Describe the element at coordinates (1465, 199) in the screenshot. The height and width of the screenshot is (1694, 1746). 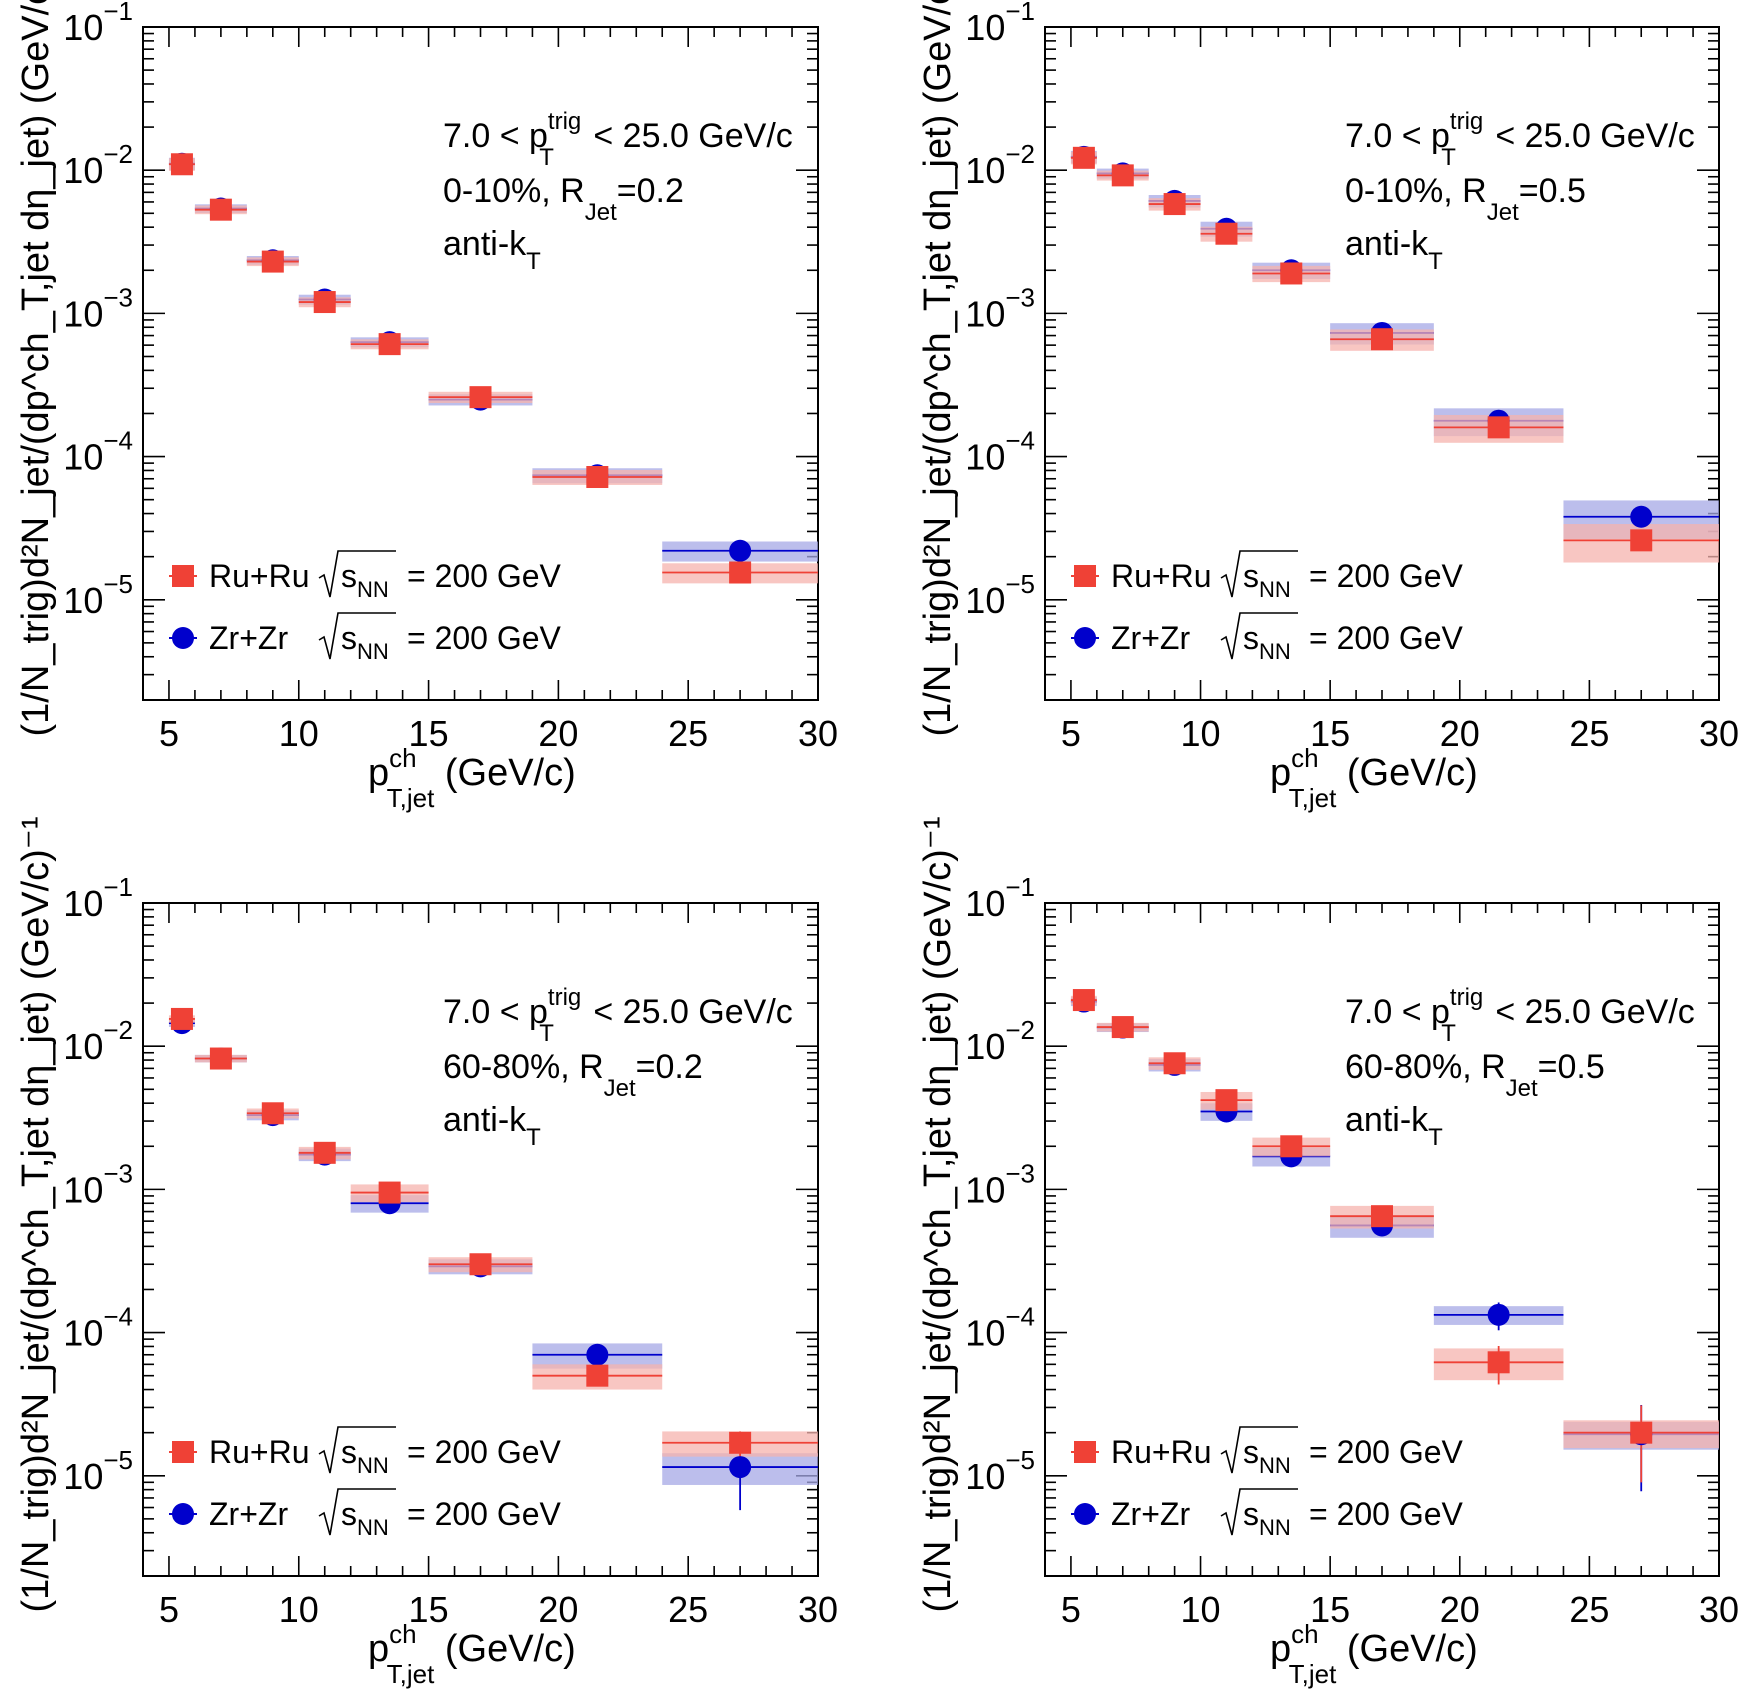
I see `centrality-radius-label: 0-10%, RJet=0.5` at that location.